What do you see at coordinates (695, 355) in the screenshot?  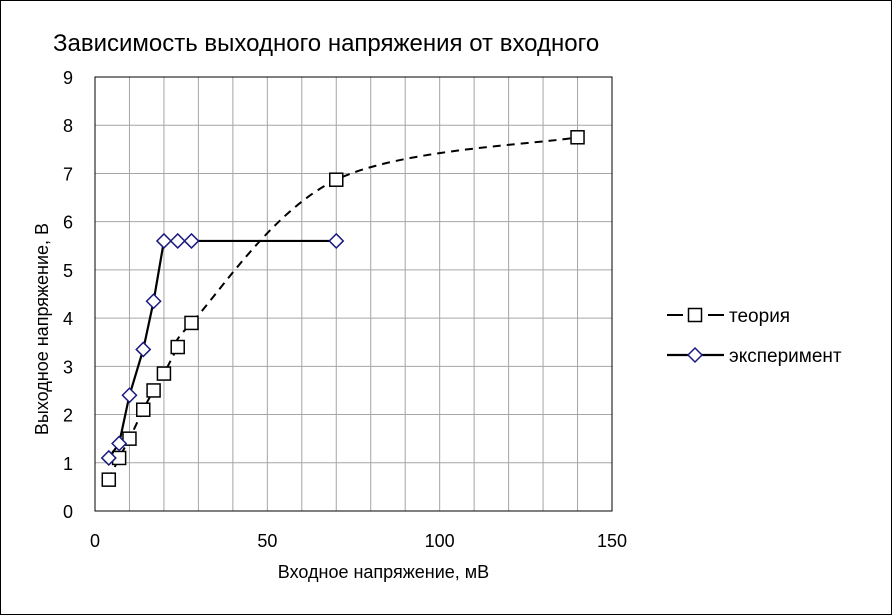 I see `legend-marker-experiment` at bounding box center [695, 355].